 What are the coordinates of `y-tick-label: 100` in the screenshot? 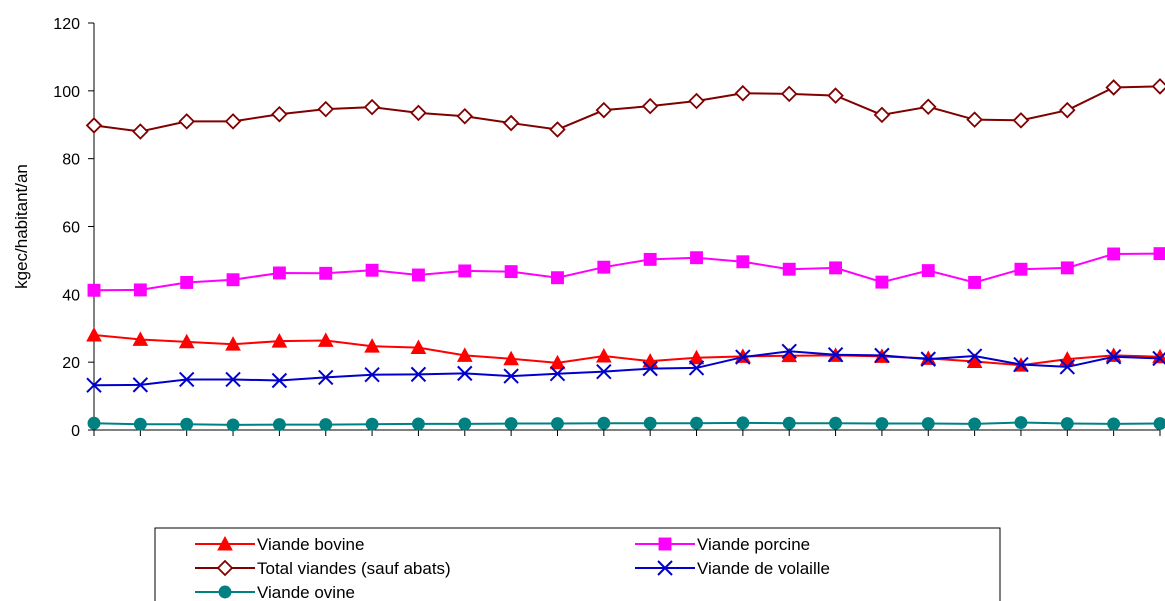 It's located at (66, 92).